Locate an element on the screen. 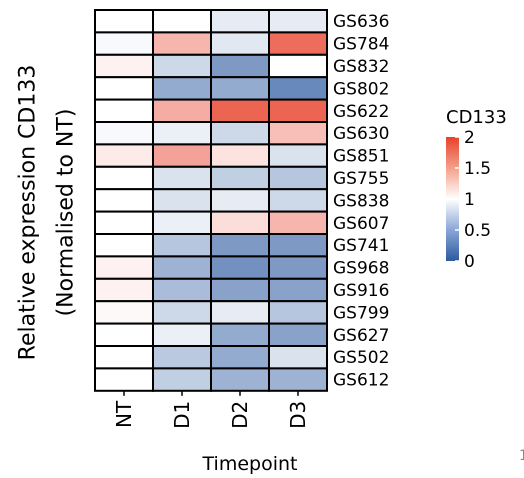 This screenshot has width=524, height=478. color-legend: 2 1.5 1 0.5 0 is located at coordinates (468, 200).